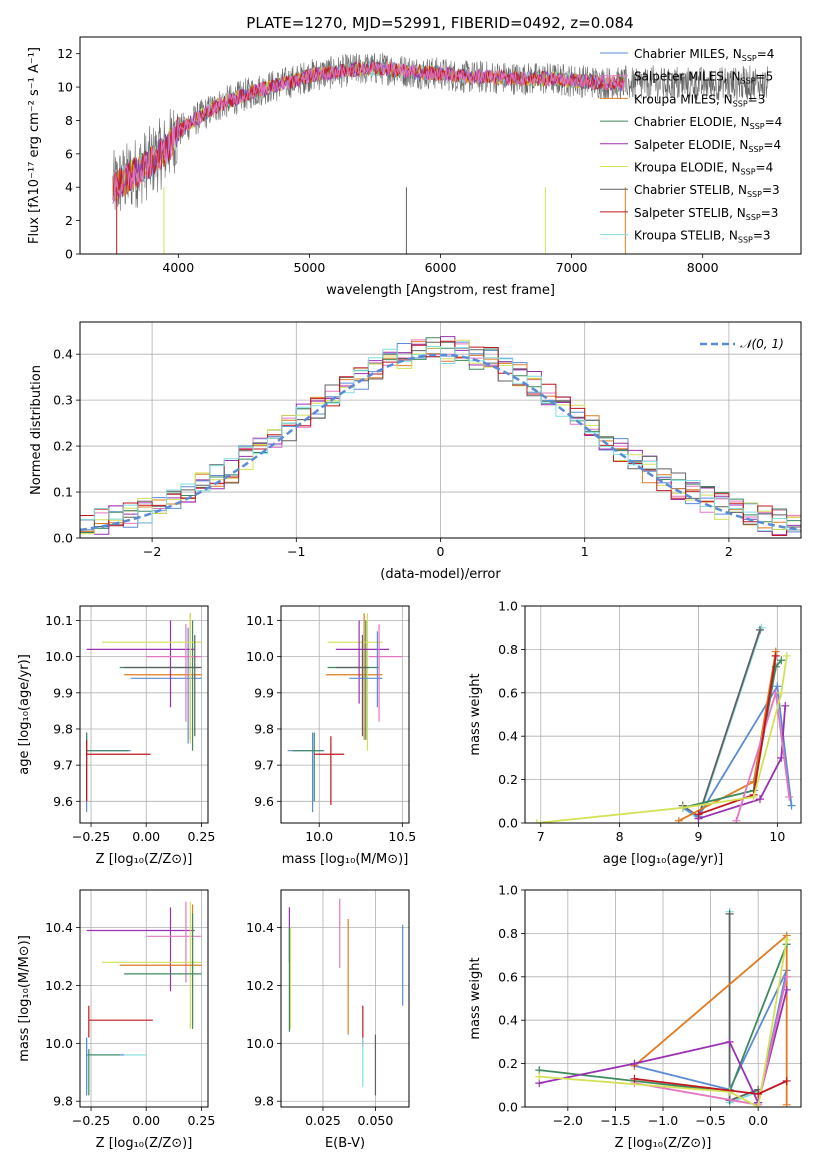 Image resolution: width=819 pixels, height=1170 pixels. I want to click on y-tick-label: 0, so click(69, 254).